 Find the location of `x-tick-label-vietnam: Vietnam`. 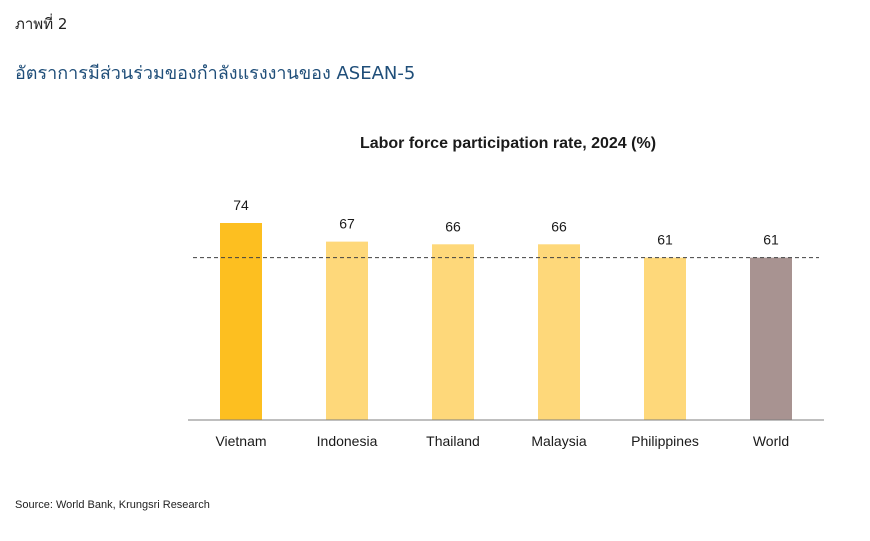

x-tick-label-vietnam: Vietnam is located at coordinates (240, 441).